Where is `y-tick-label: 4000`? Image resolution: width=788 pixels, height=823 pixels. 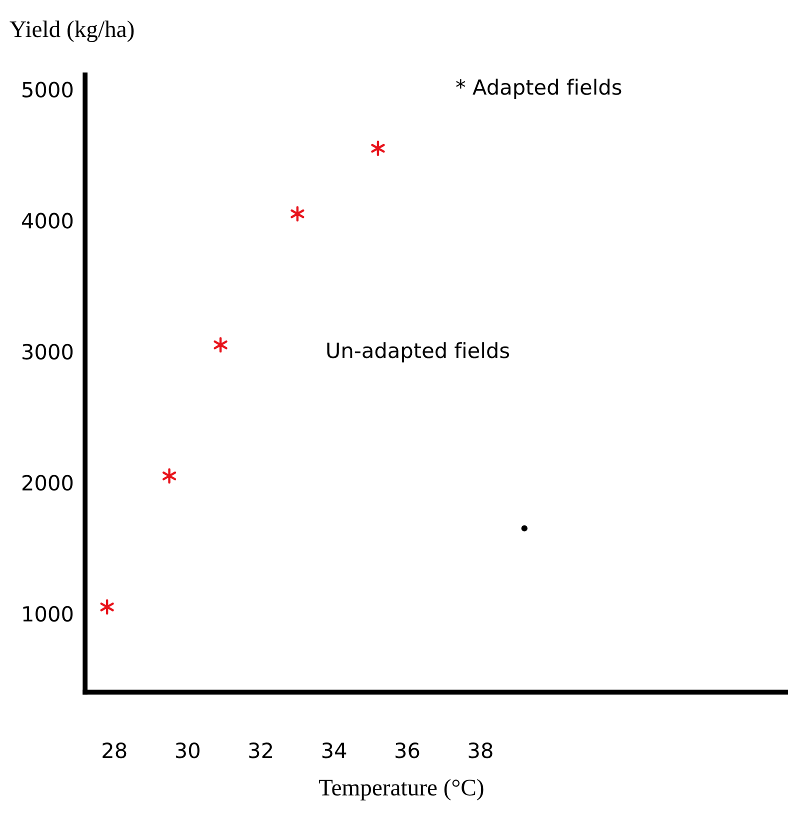
y-tick-label: 4000 is located at coordinates (47, 220).